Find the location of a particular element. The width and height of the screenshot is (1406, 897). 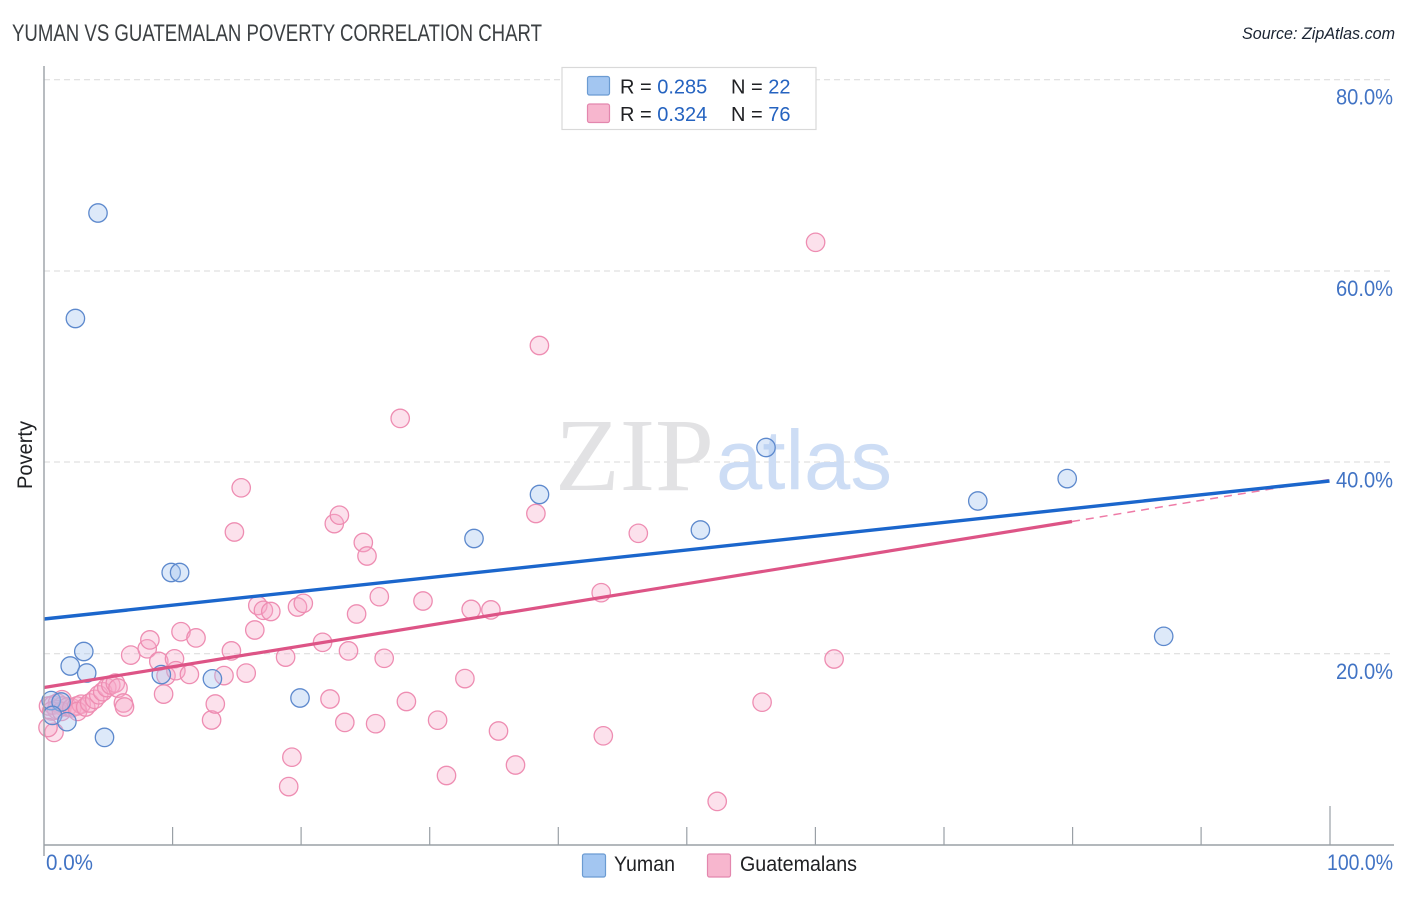

svg-text: 80.0% is located at coordinates (1364, 97).